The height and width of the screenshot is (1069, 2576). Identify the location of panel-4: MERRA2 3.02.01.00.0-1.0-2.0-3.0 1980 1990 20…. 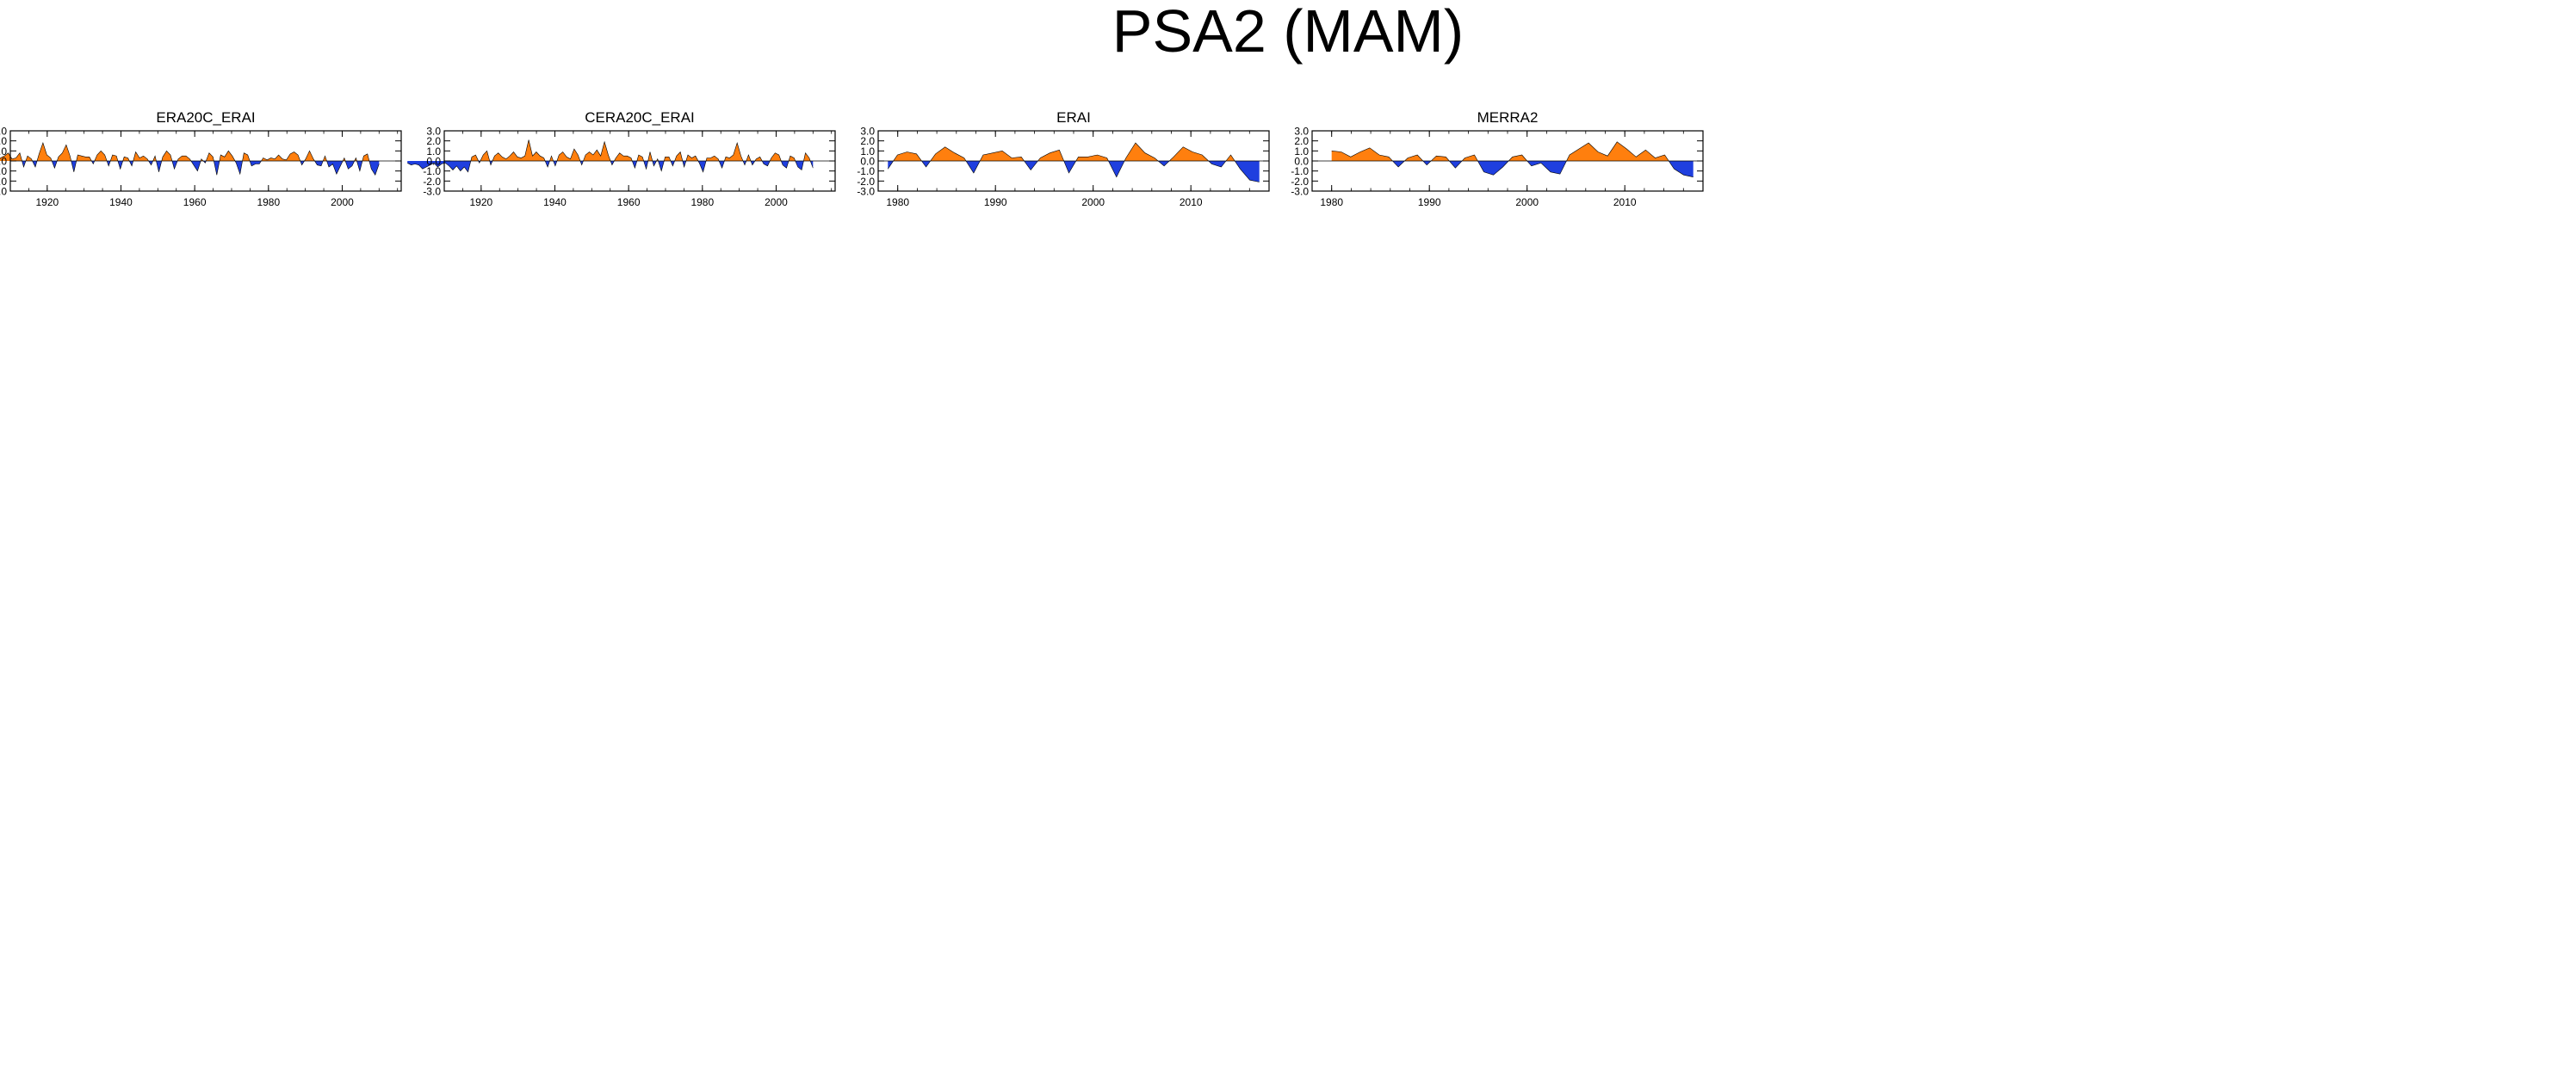
(1498, 159).